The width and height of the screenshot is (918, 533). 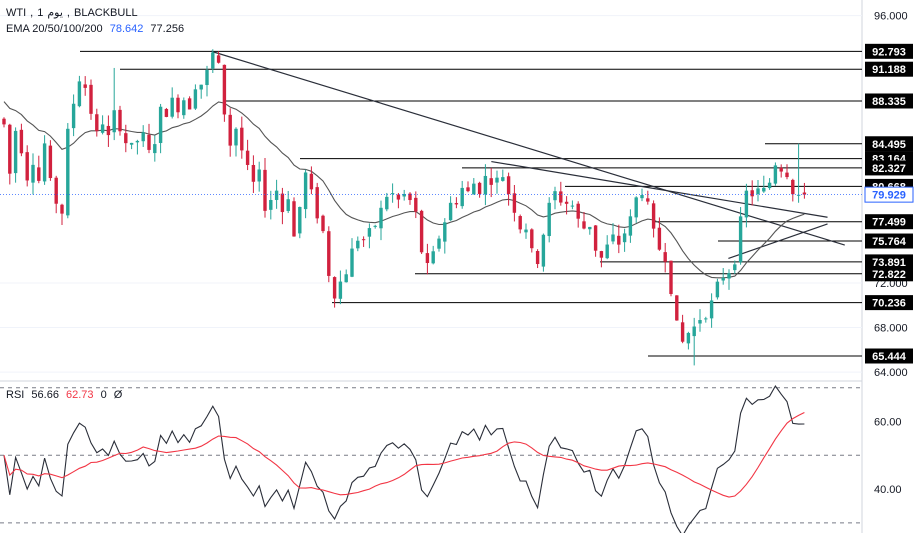 I want to click on level-badge-70-236: 70.236, so click(x=889, y=303).